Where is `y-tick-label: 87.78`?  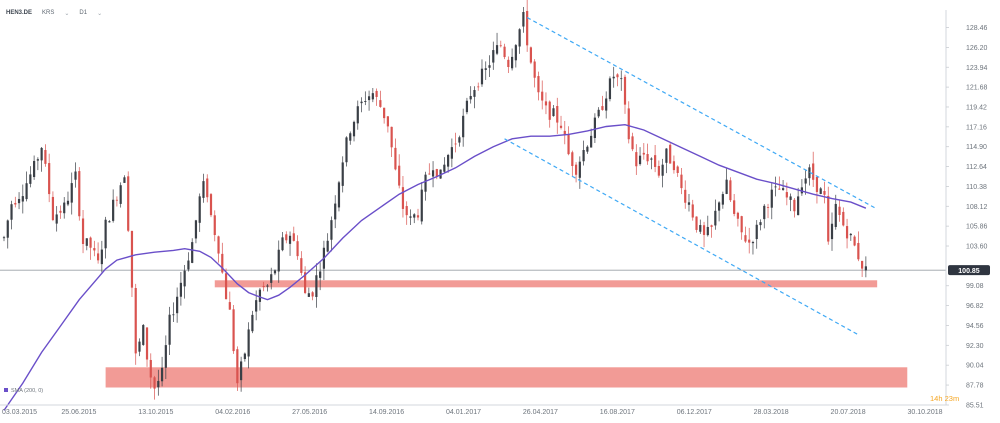 y-tick-label: 87.78 is located at coordinates (975, 386).